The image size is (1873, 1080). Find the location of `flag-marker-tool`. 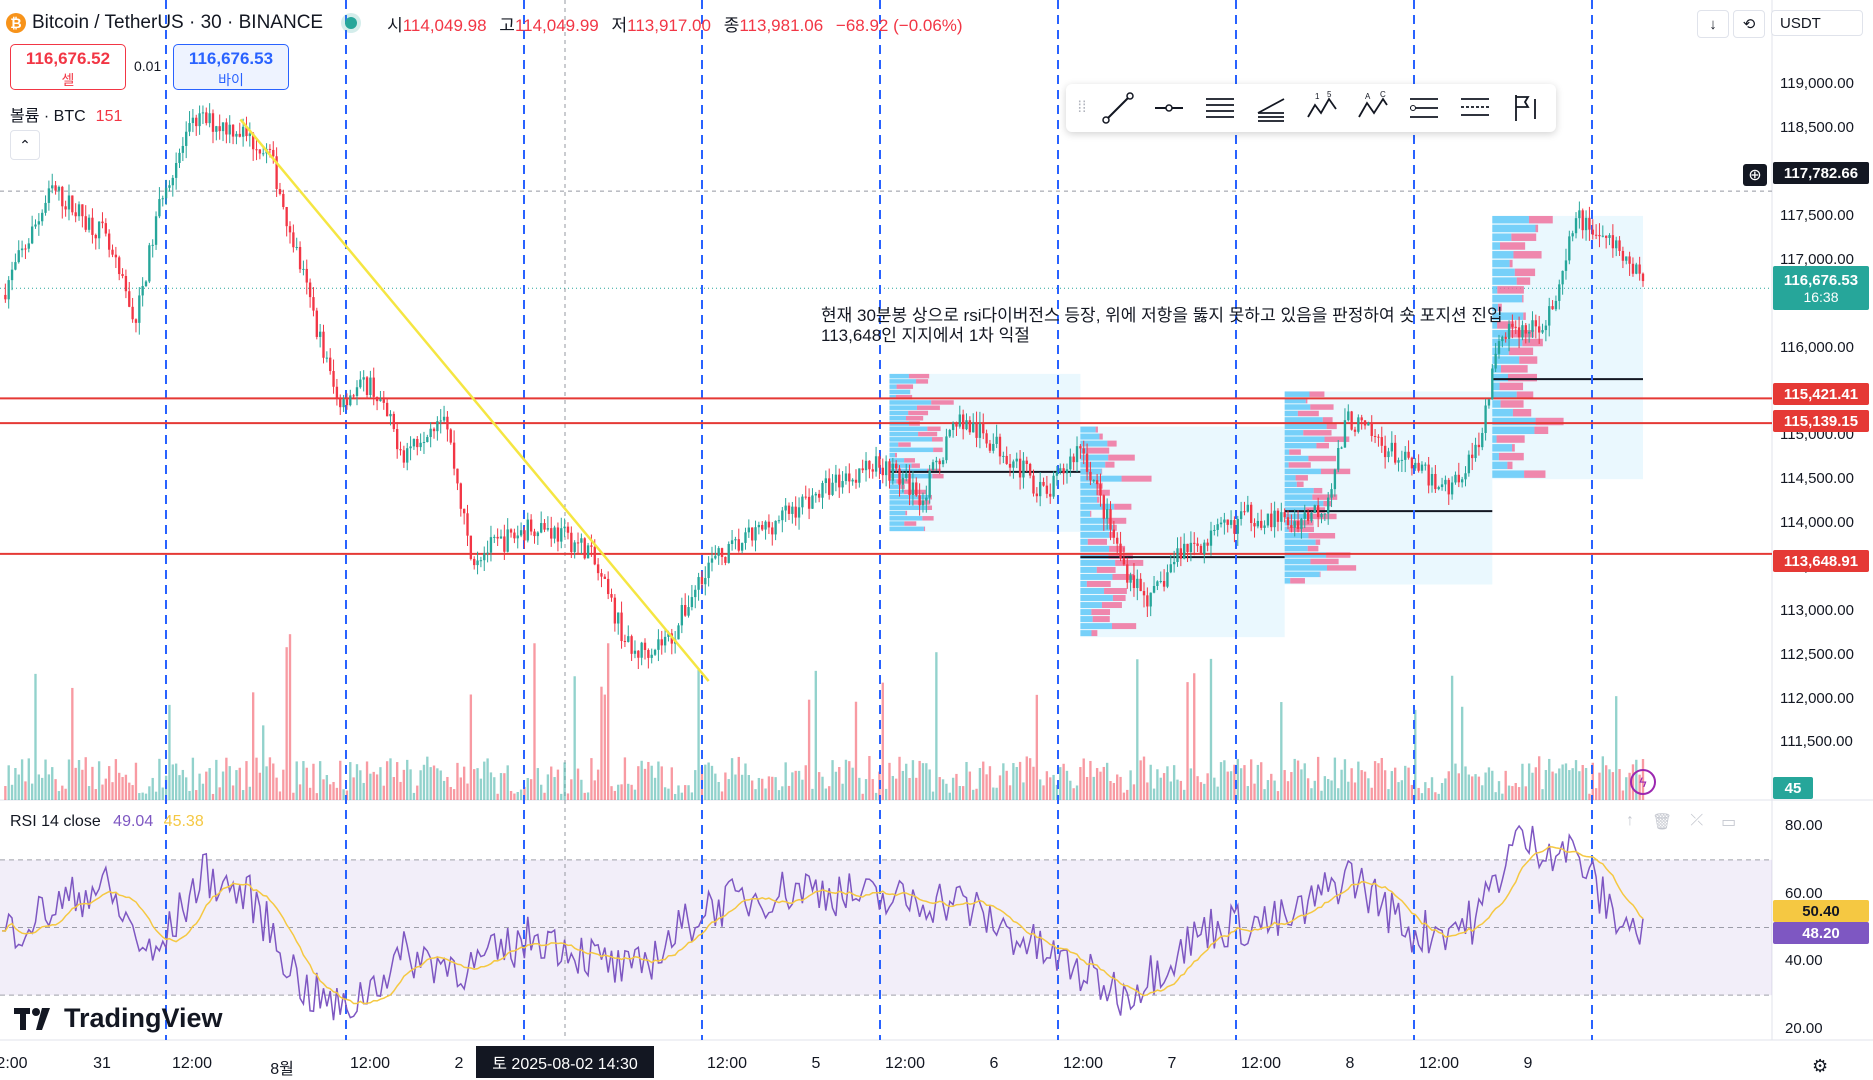

flag-marker-tool is located at coordinates (1525, 108).